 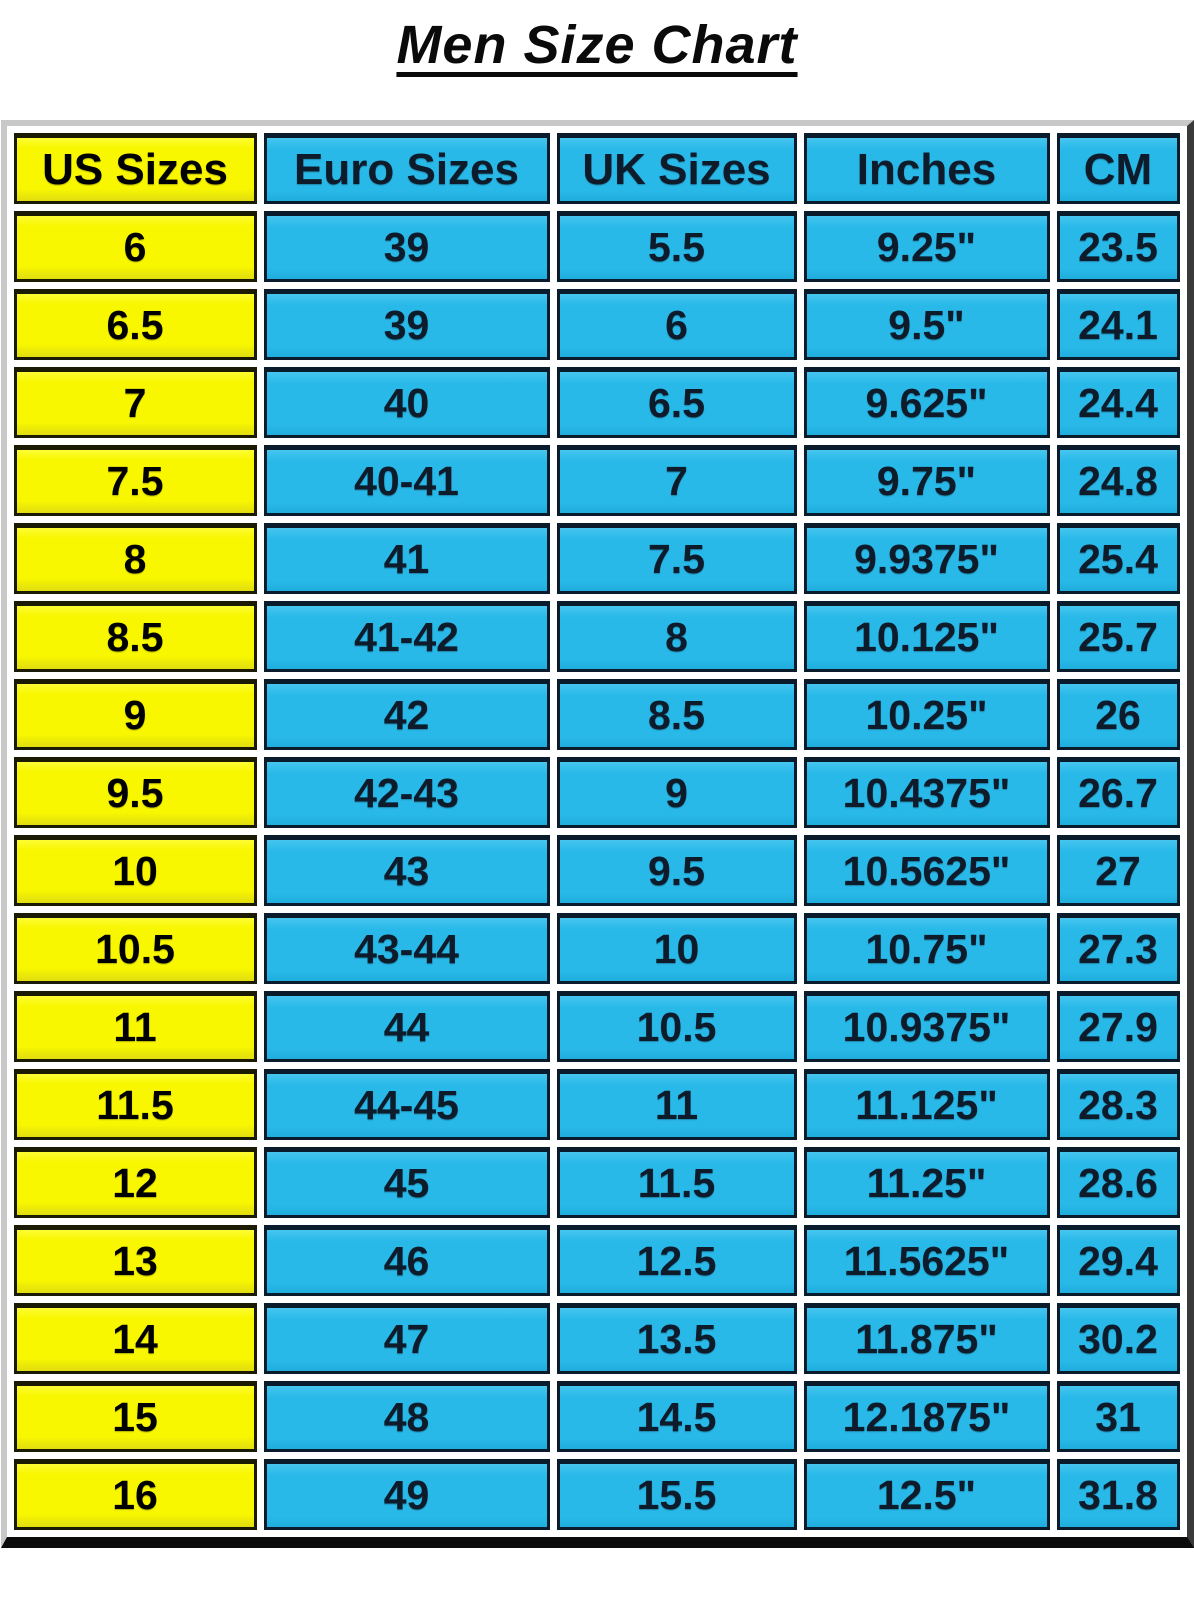 I want to click on table-cell: 24.8, so click(x=1118, y=480).